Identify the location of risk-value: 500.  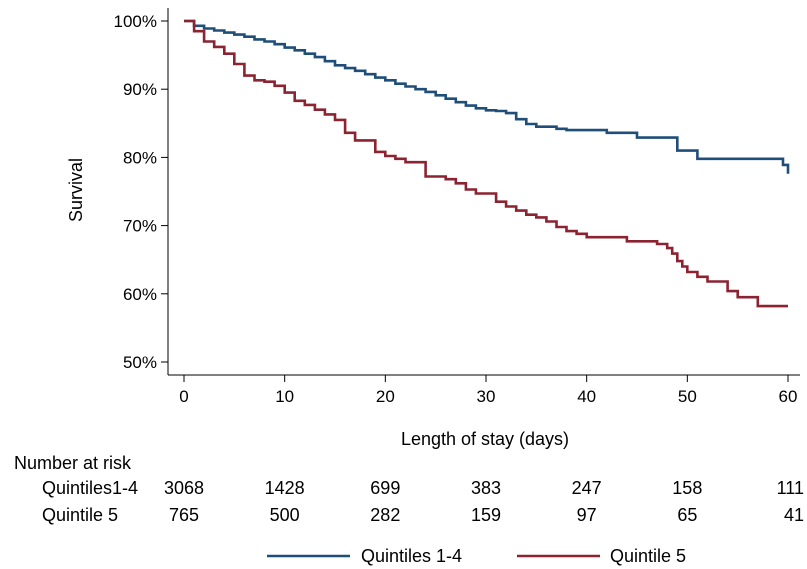
(285, 515).